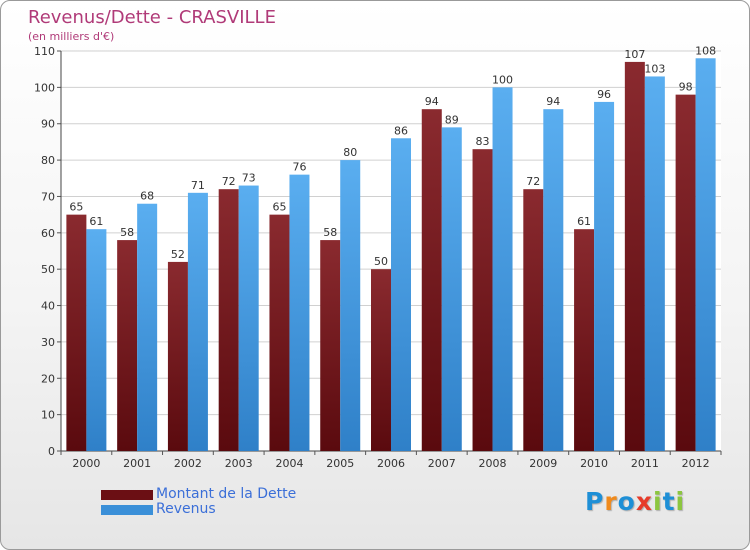  I want to click on x-tick-label: 2003, so click(239, 463).